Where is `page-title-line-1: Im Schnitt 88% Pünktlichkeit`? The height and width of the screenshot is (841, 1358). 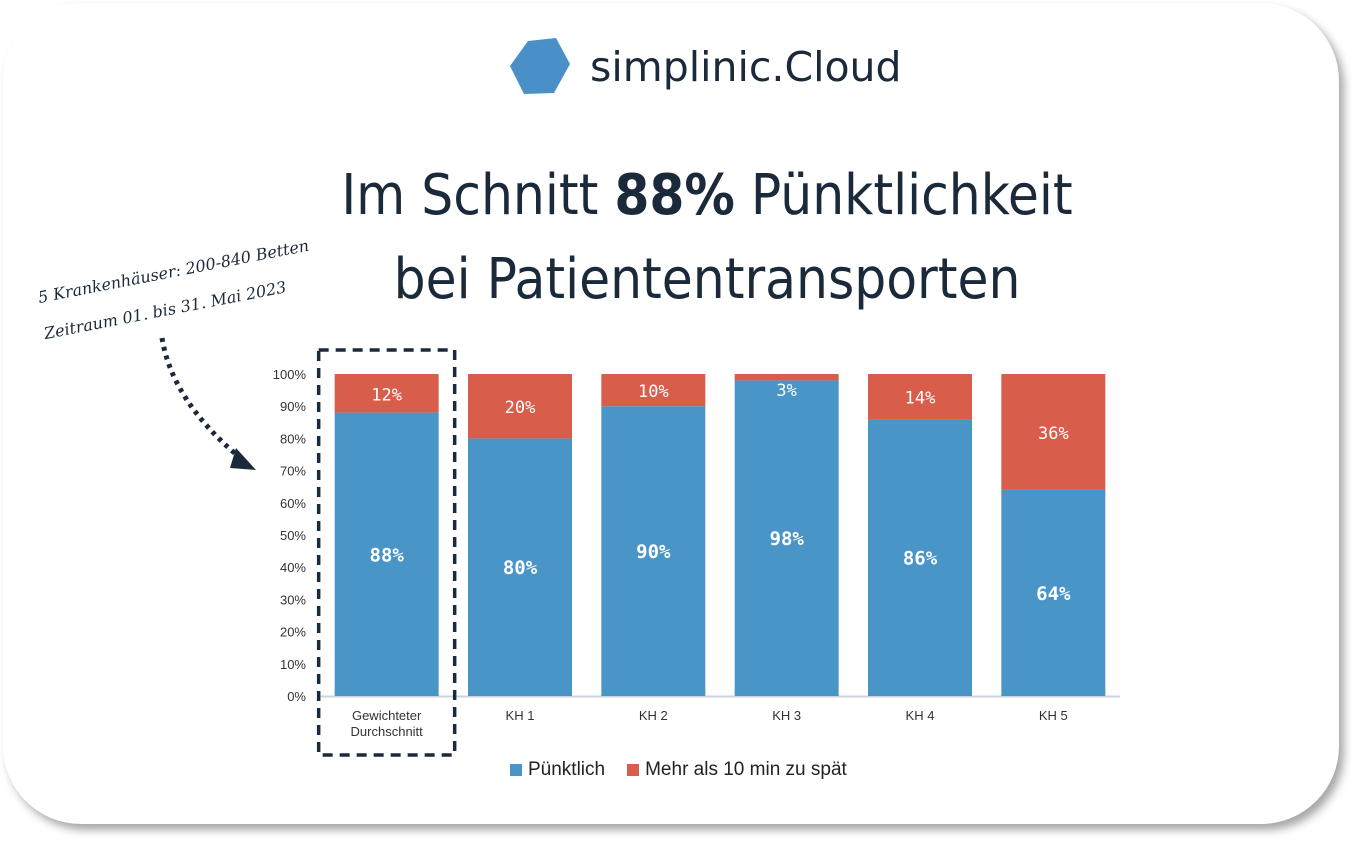
page-title-line-1: Im Schnitt 88% Pünktlichkeit is located at coordinates (679, 196).